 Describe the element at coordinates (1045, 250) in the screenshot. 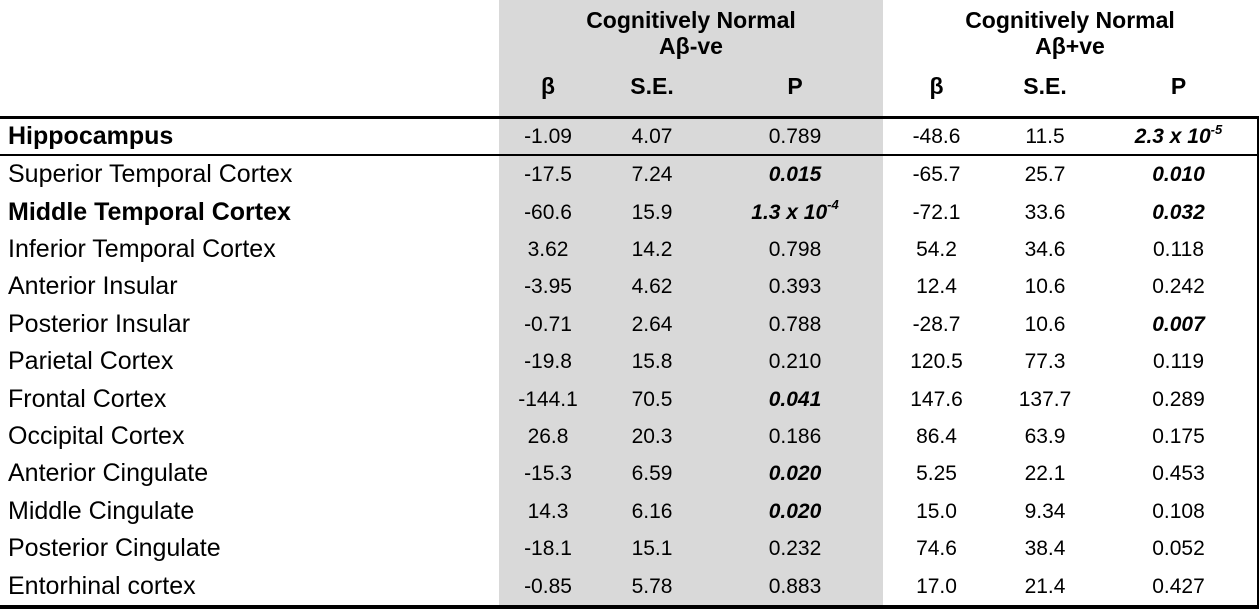

I see `se-value: 34.6` at that location.